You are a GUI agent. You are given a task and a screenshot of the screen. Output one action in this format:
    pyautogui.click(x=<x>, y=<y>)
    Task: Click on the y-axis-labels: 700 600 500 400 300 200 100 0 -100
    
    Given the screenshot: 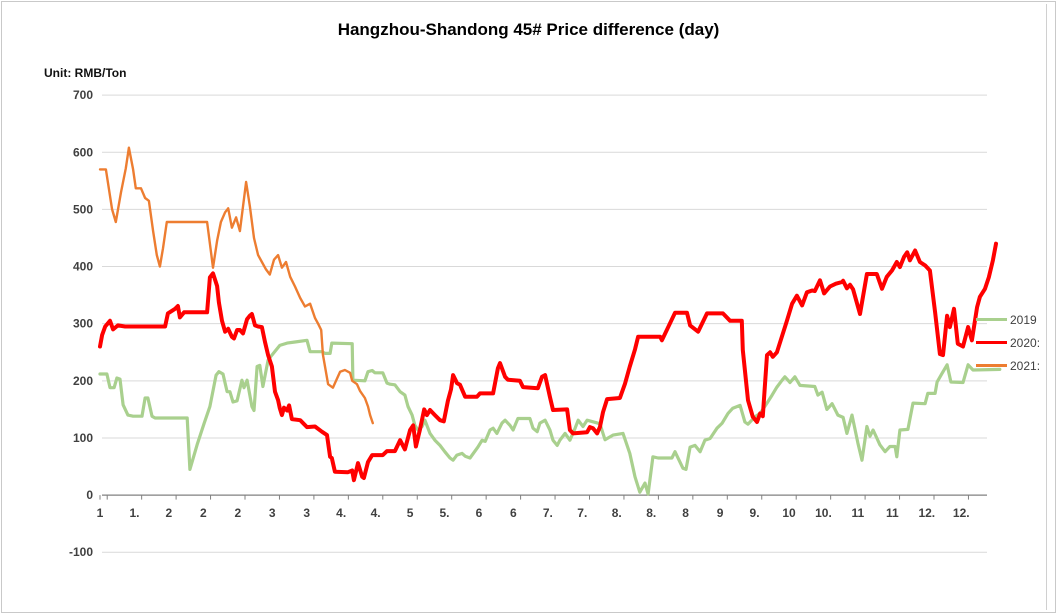 What is the action you would take?
    pyautogui.click(x=81, y=323)
    